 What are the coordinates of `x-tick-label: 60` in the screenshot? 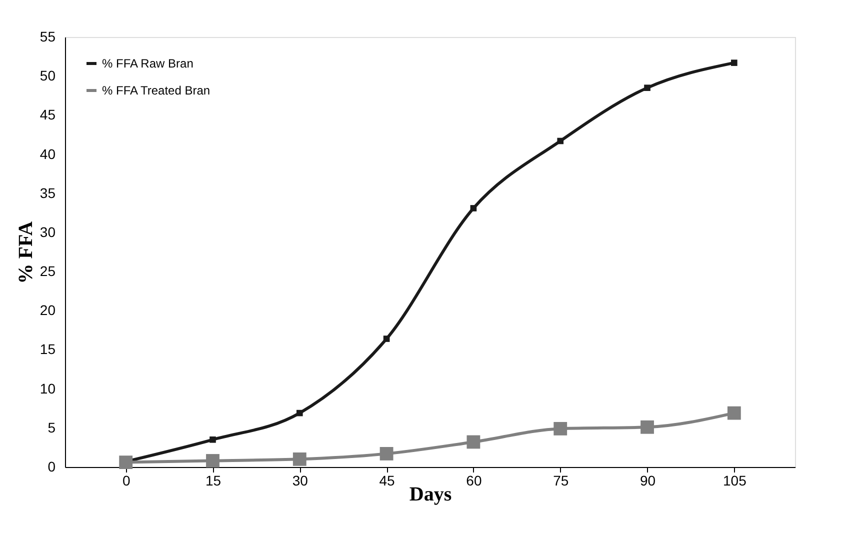 It's located at (474, 480).